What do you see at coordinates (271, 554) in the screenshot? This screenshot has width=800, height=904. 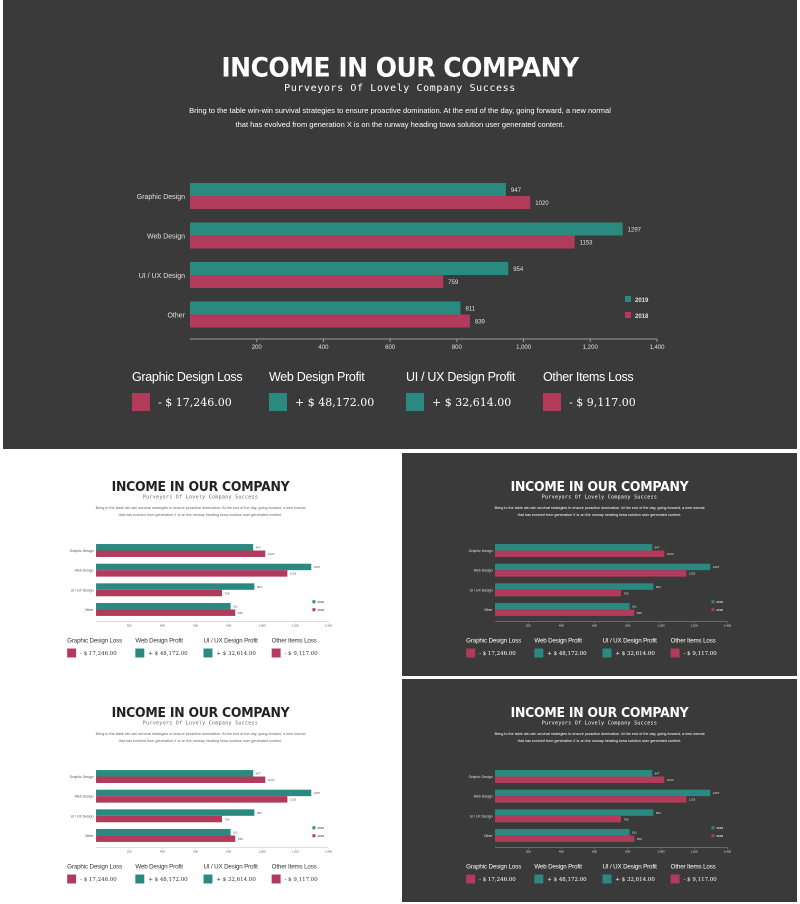 I see `value-label: 1020` at bounding box center [271, 554].